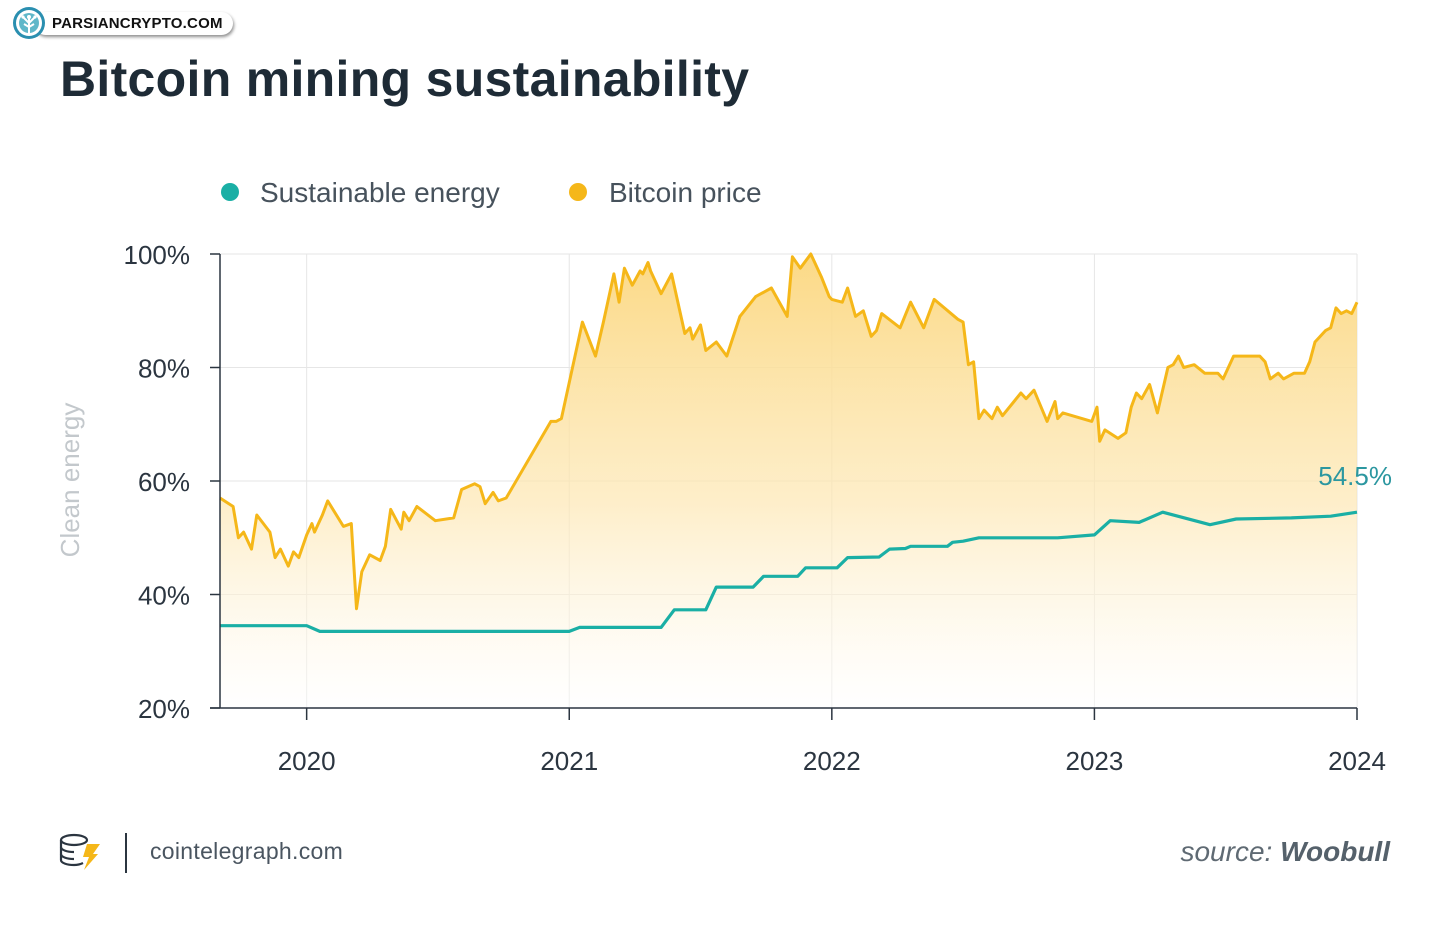 The image size is (1450, 933). I want to click on y-tick-label: 80%, so click(164, 369).